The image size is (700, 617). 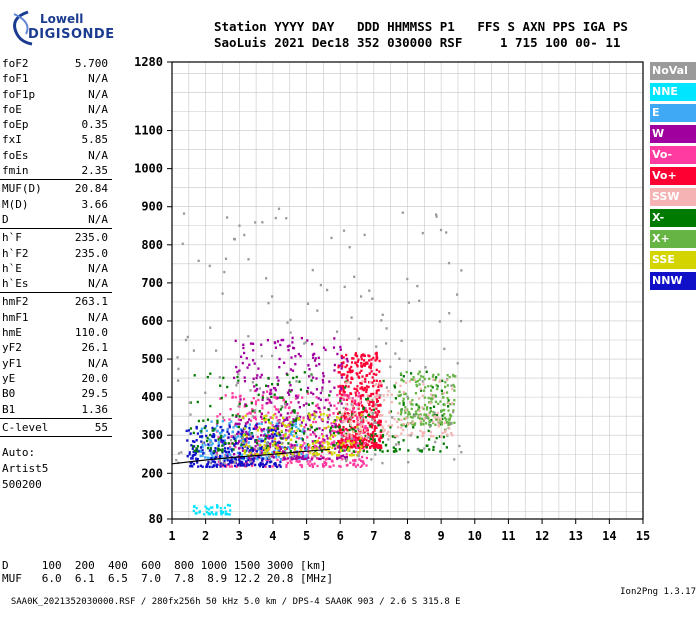 What do you see at coordinates (56, 409) in the screenshot?
I see `param-row: B1 1.36` at bounding box center [56, 409].